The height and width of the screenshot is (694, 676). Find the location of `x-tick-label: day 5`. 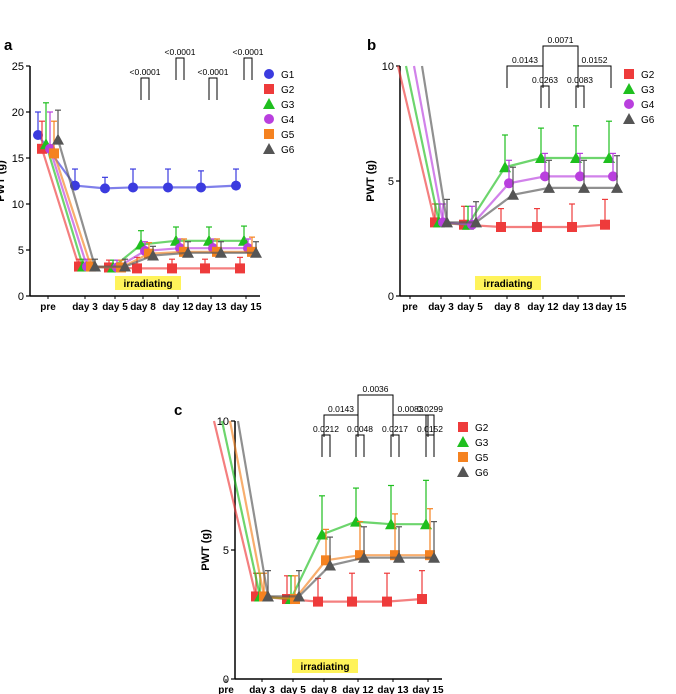

x-tick-label: day 5 is located at coordinates (470, 307).